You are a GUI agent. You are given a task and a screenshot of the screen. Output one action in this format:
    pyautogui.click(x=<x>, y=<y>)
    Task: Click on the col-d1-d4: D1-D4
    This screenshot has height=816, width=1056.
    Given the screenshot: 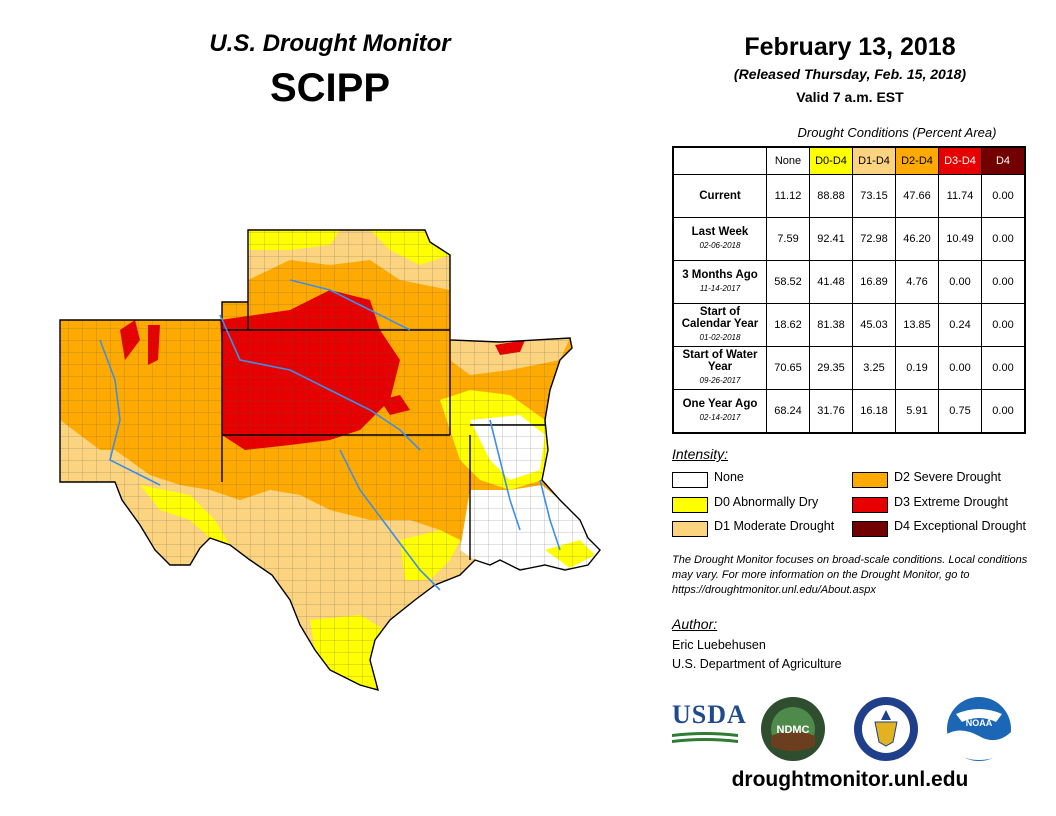 What is the action you would take?
    pyautogui.click(x=874, y=160)
    